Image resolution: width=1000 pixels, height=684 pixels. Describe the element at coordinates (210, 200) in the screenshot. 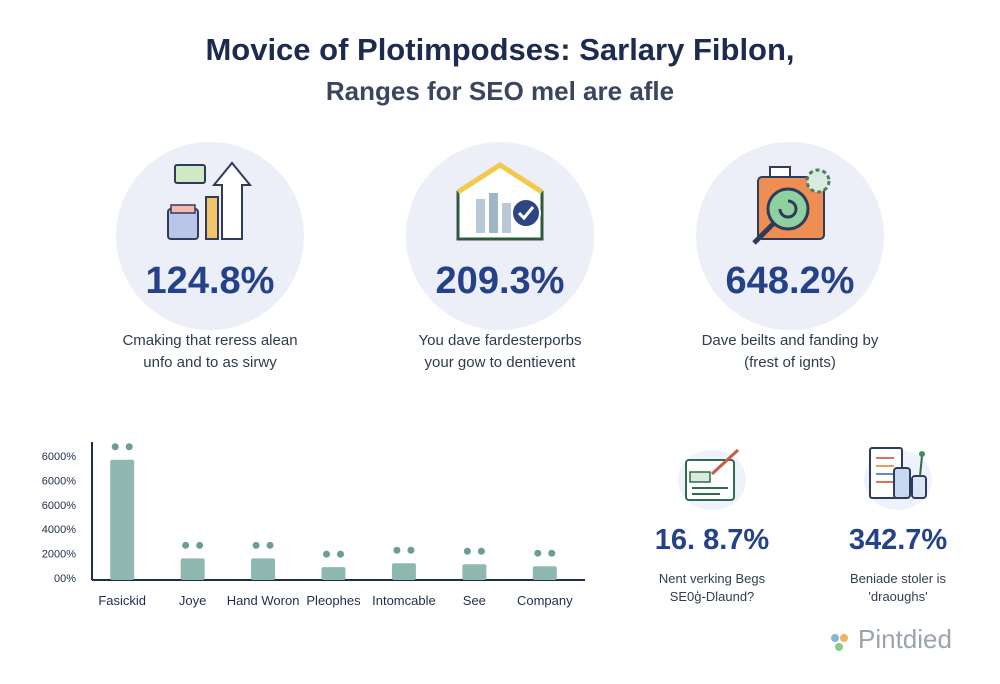

I see `growth-chart-icon` at that location.